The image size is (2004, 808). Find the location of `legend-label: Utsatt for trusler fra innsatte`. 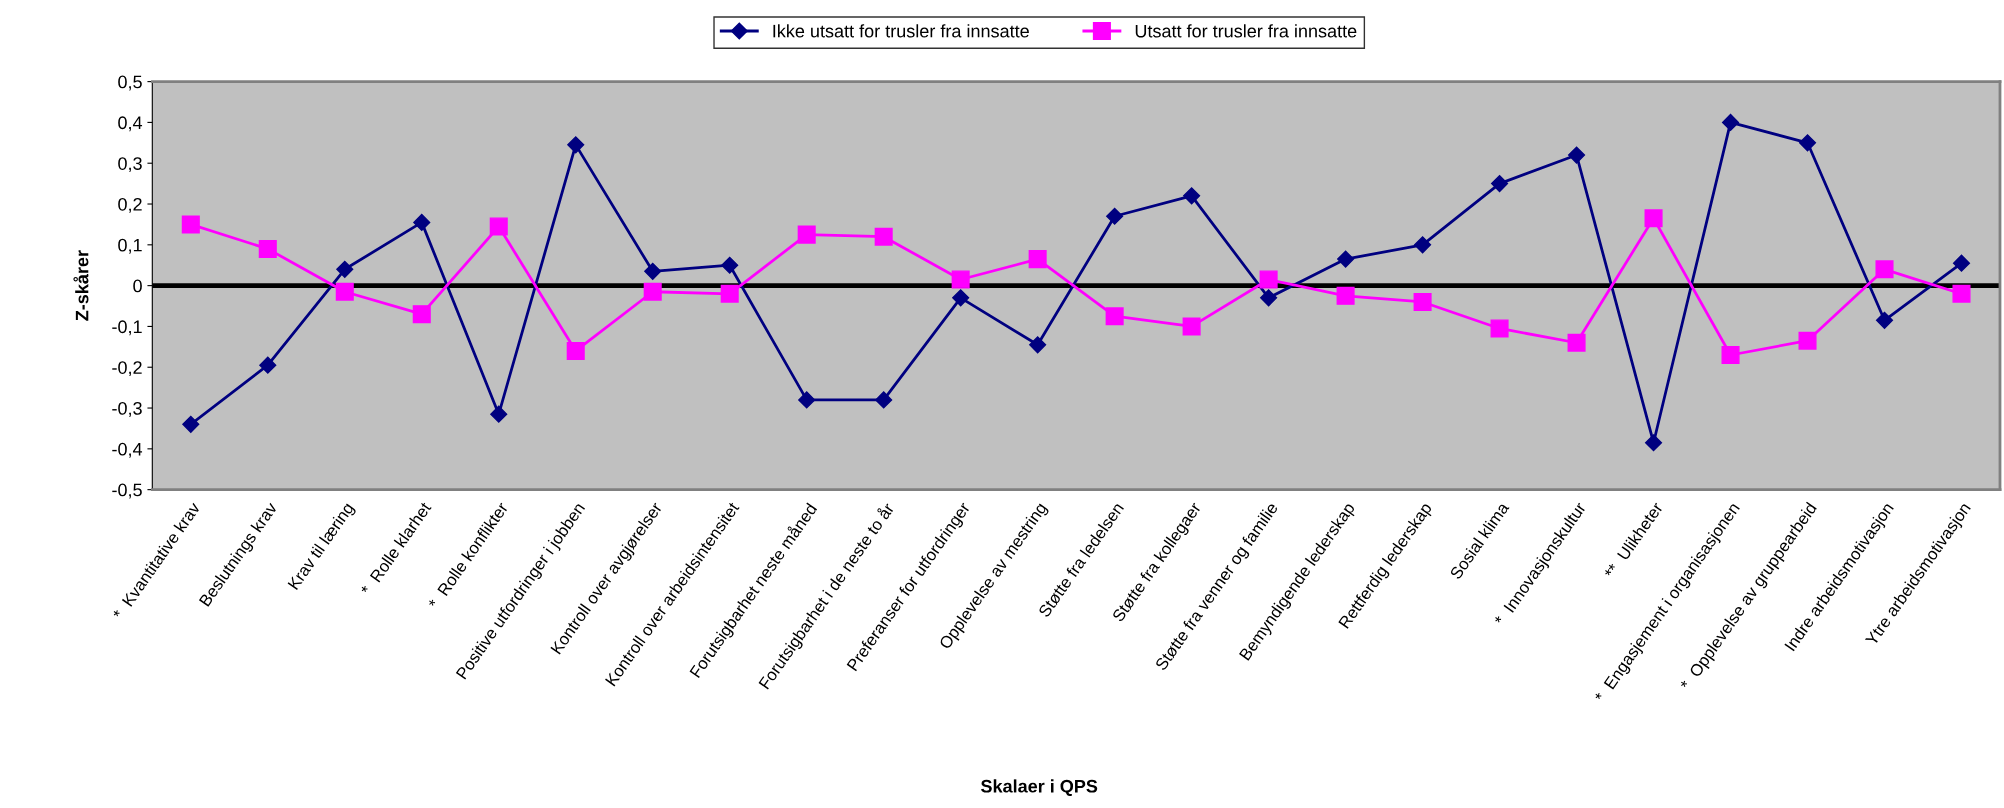

legend-label: Utsatt for trusler fra innsatte is located at coordinates (1246, 31).